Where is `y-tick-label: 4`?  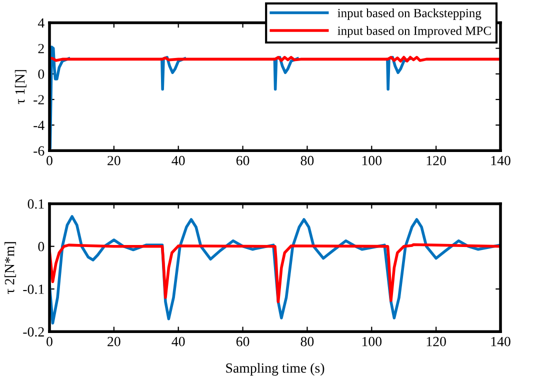
y-tick-label: 4 is located at coordinates (41, 23).